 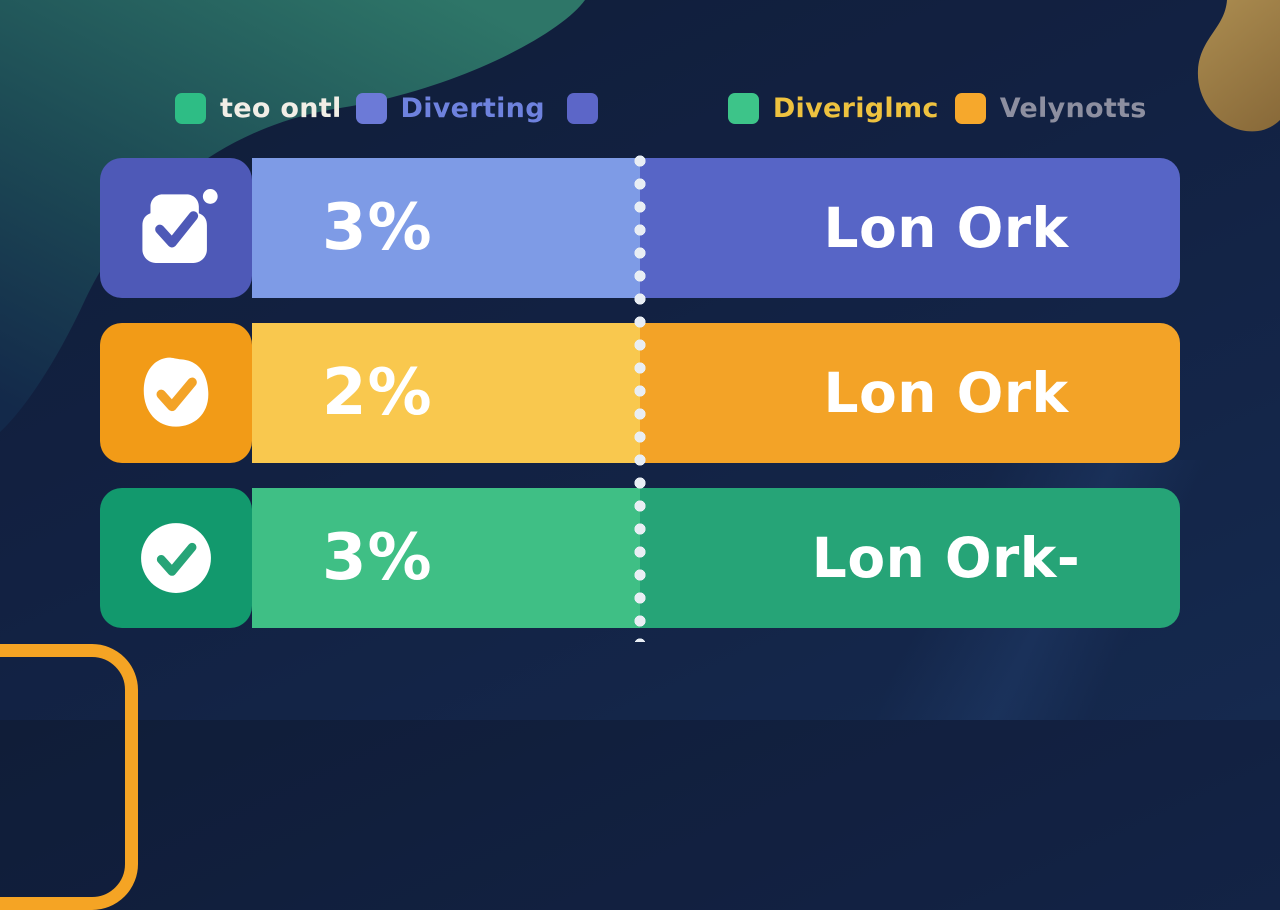 I want to click on bar-row-orange: 2% Lon Ork, so click(x=640, y=393).